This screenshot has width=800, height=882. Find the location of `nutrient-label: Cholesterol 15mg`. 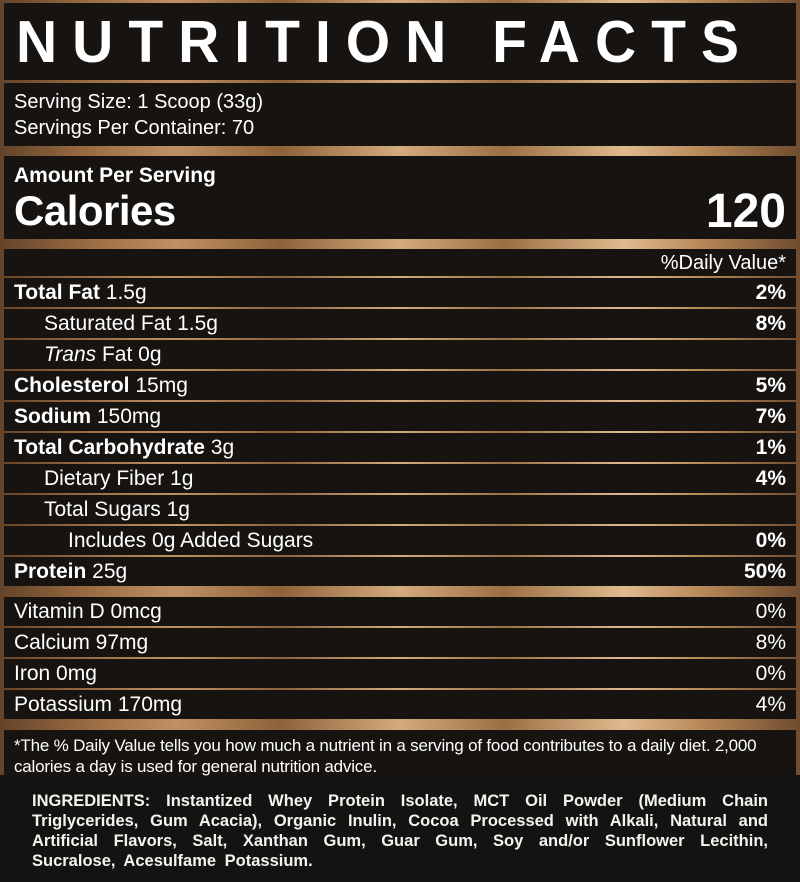

nutrient-label: Cholesterol 15mg is located at coordinates (101, 385).